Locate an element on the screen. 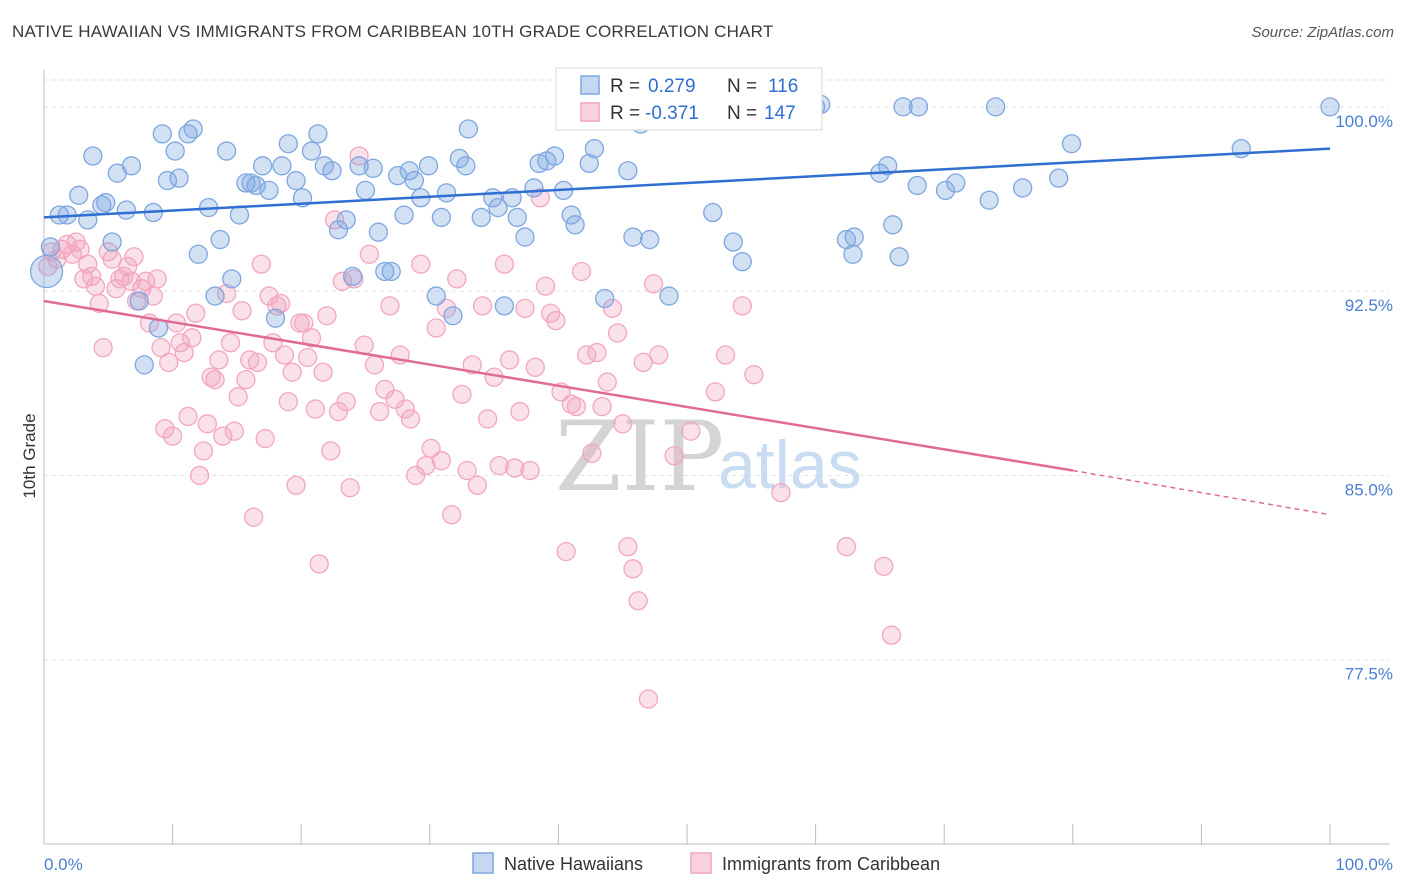  y-axis-title: 10th Grade is located at coordinates (29, 455).